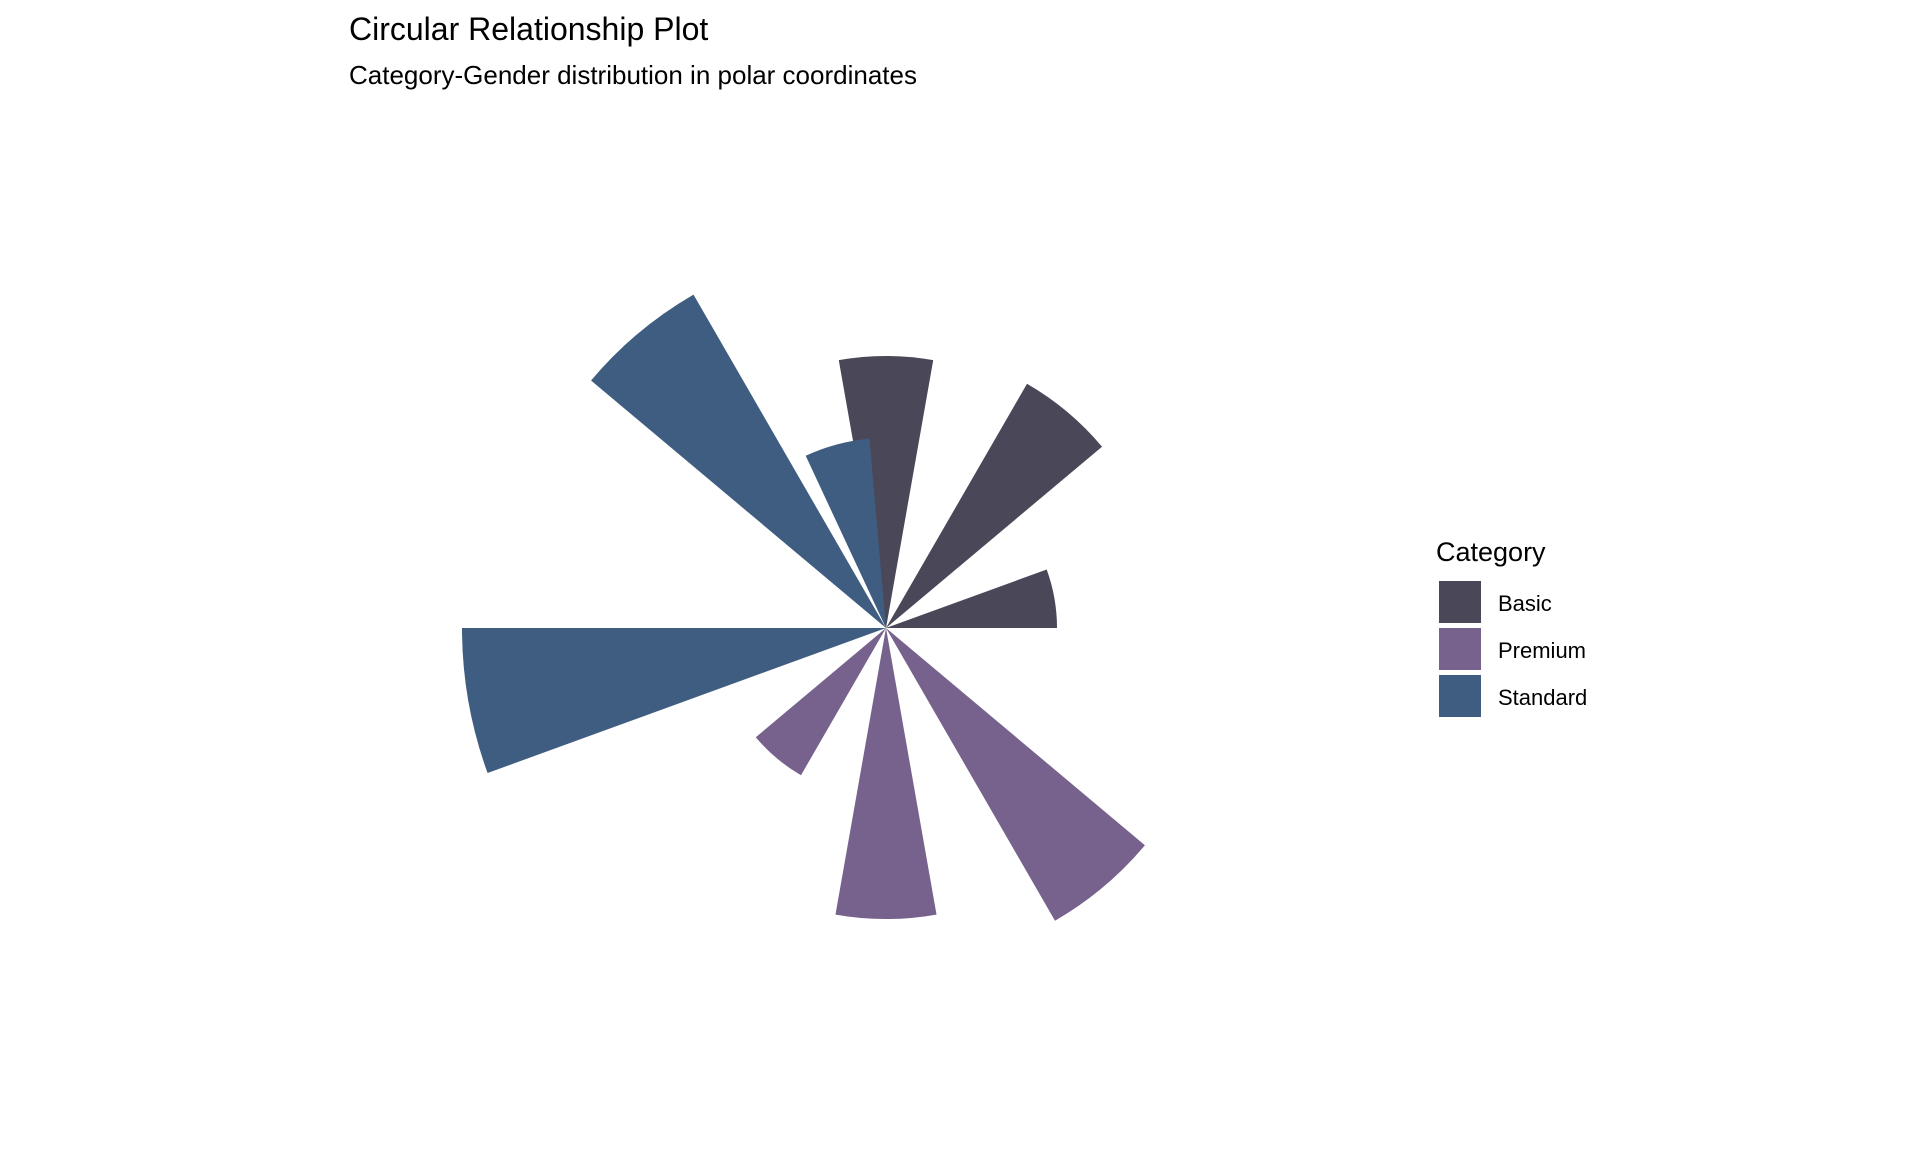 This screenshot has height=1152, width=1920. What do you see at coordinates (1542, 650) in the screenshot?
I see `legend-label-premium: Premium` at bounding box center [1542, 650].